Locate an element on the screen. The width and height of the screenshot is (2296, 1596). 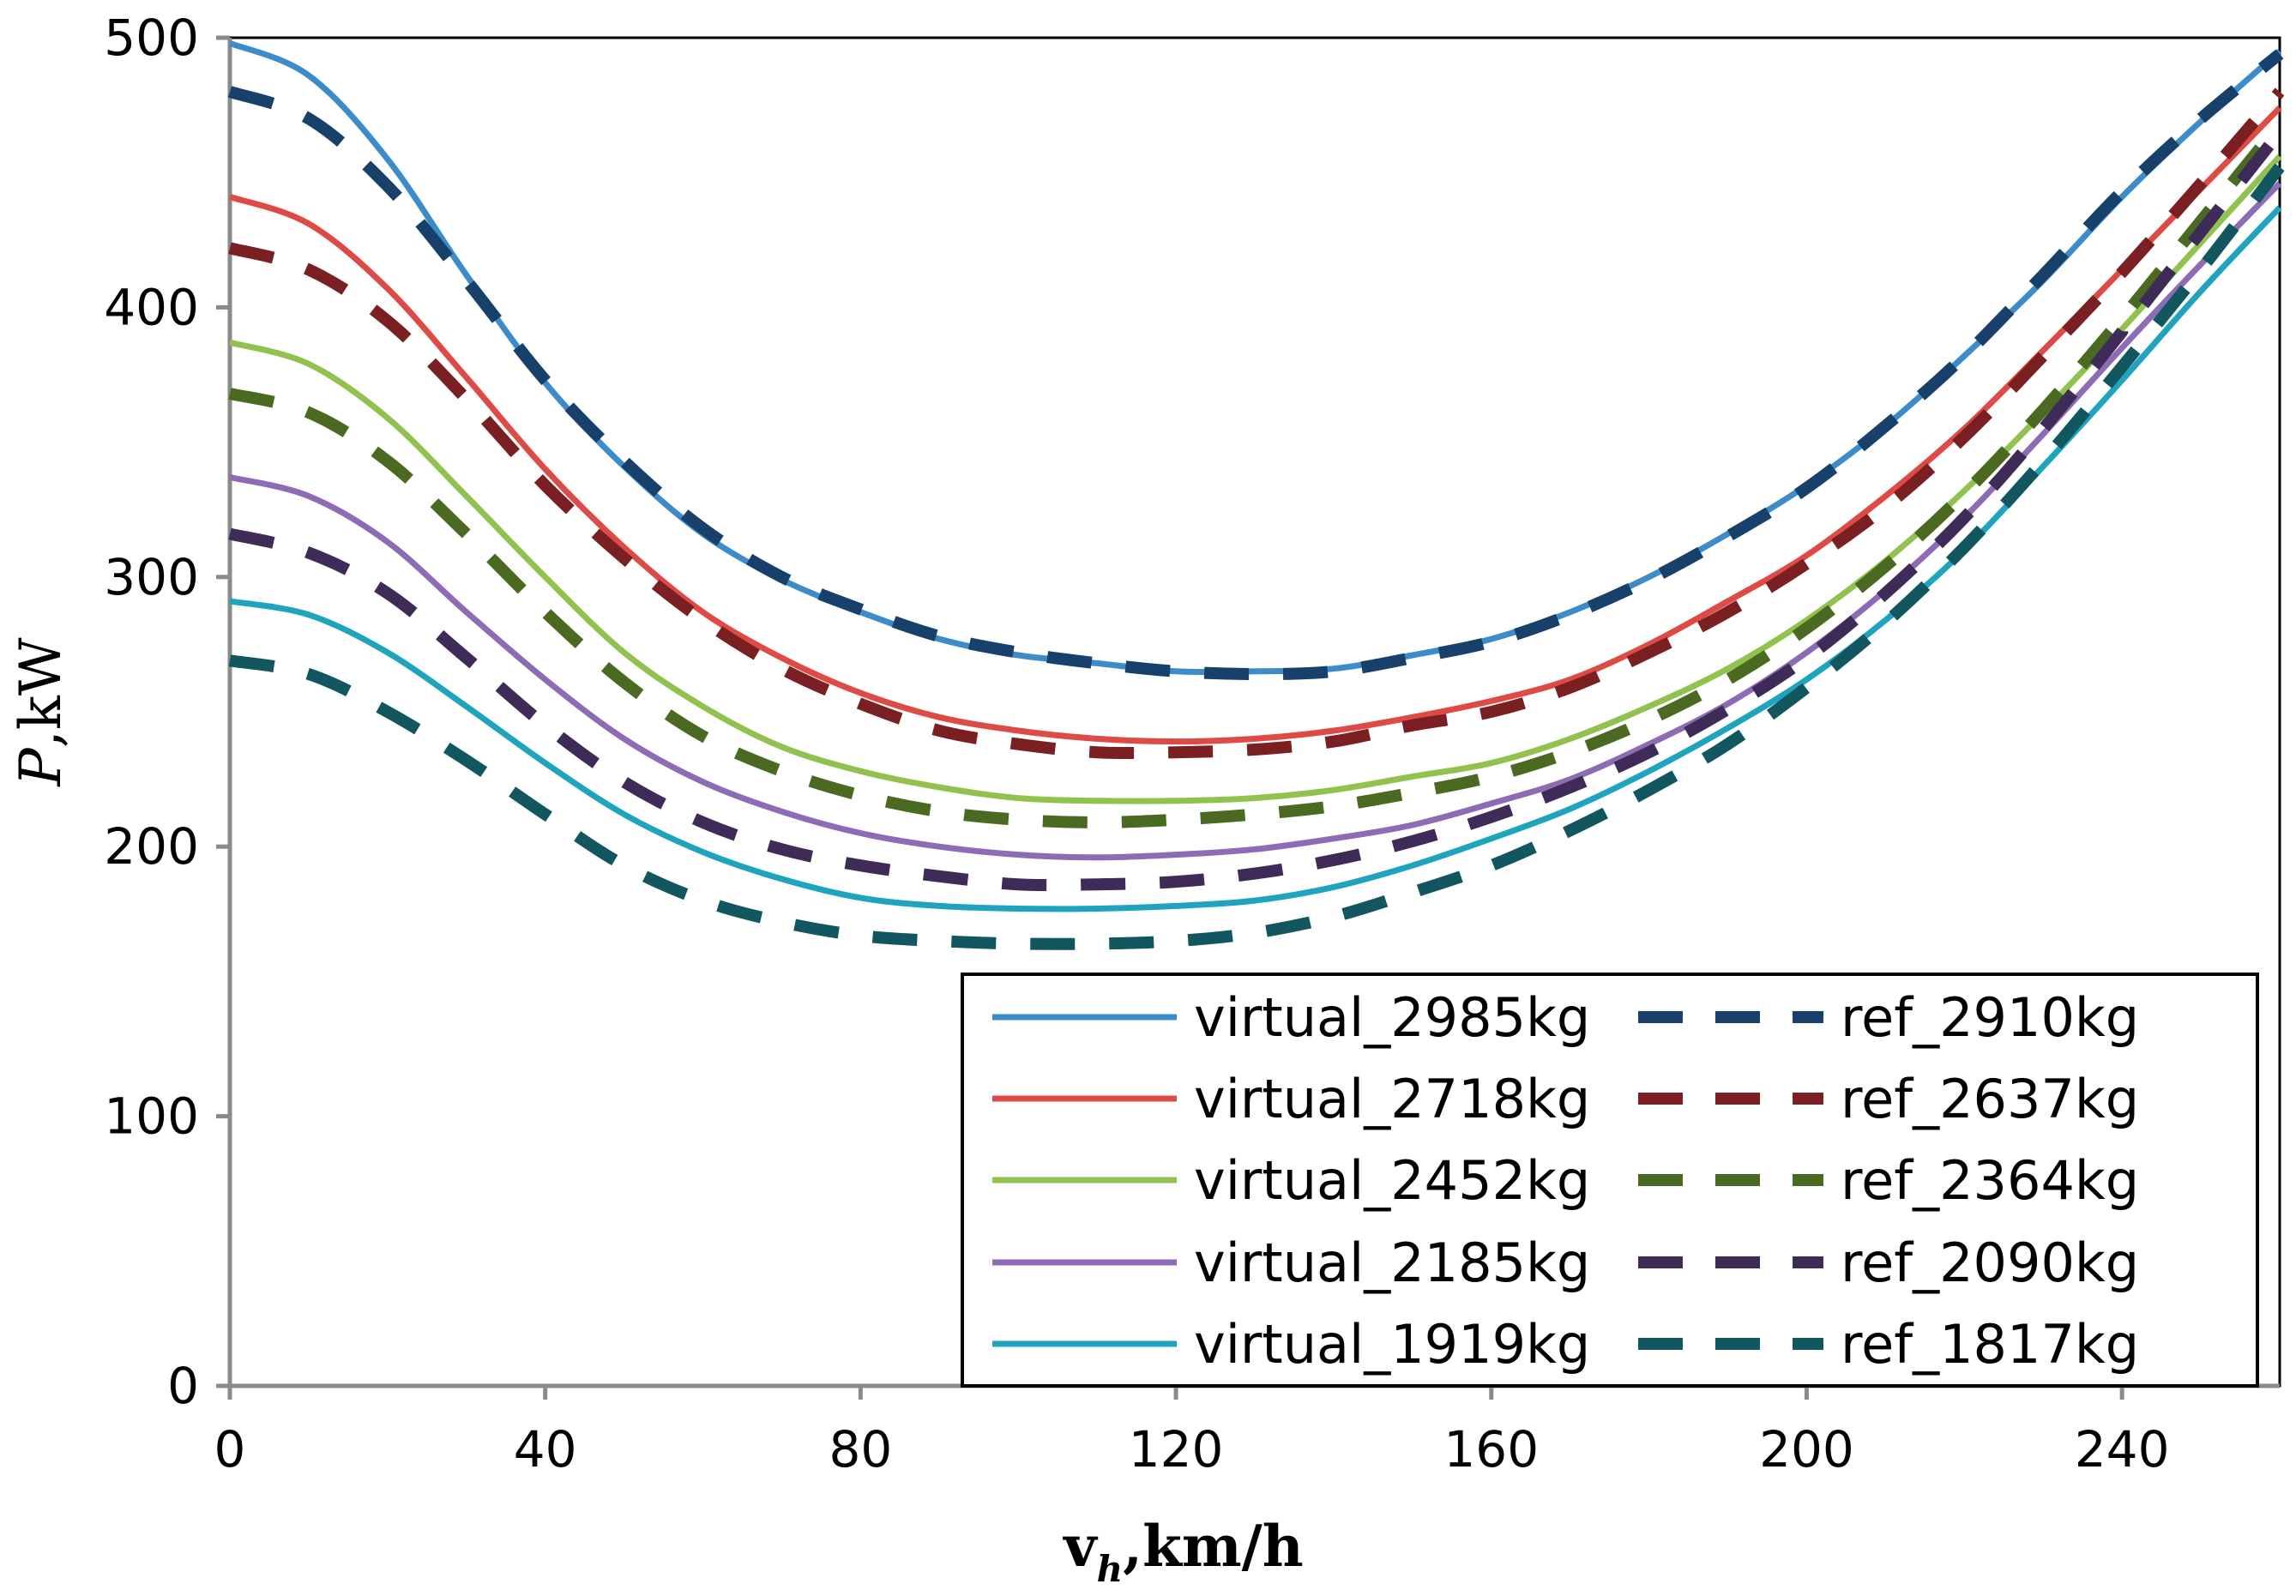
legend-label-virtual-1919kg: virtual_1919kg is located at coordinates (1392, 1344).